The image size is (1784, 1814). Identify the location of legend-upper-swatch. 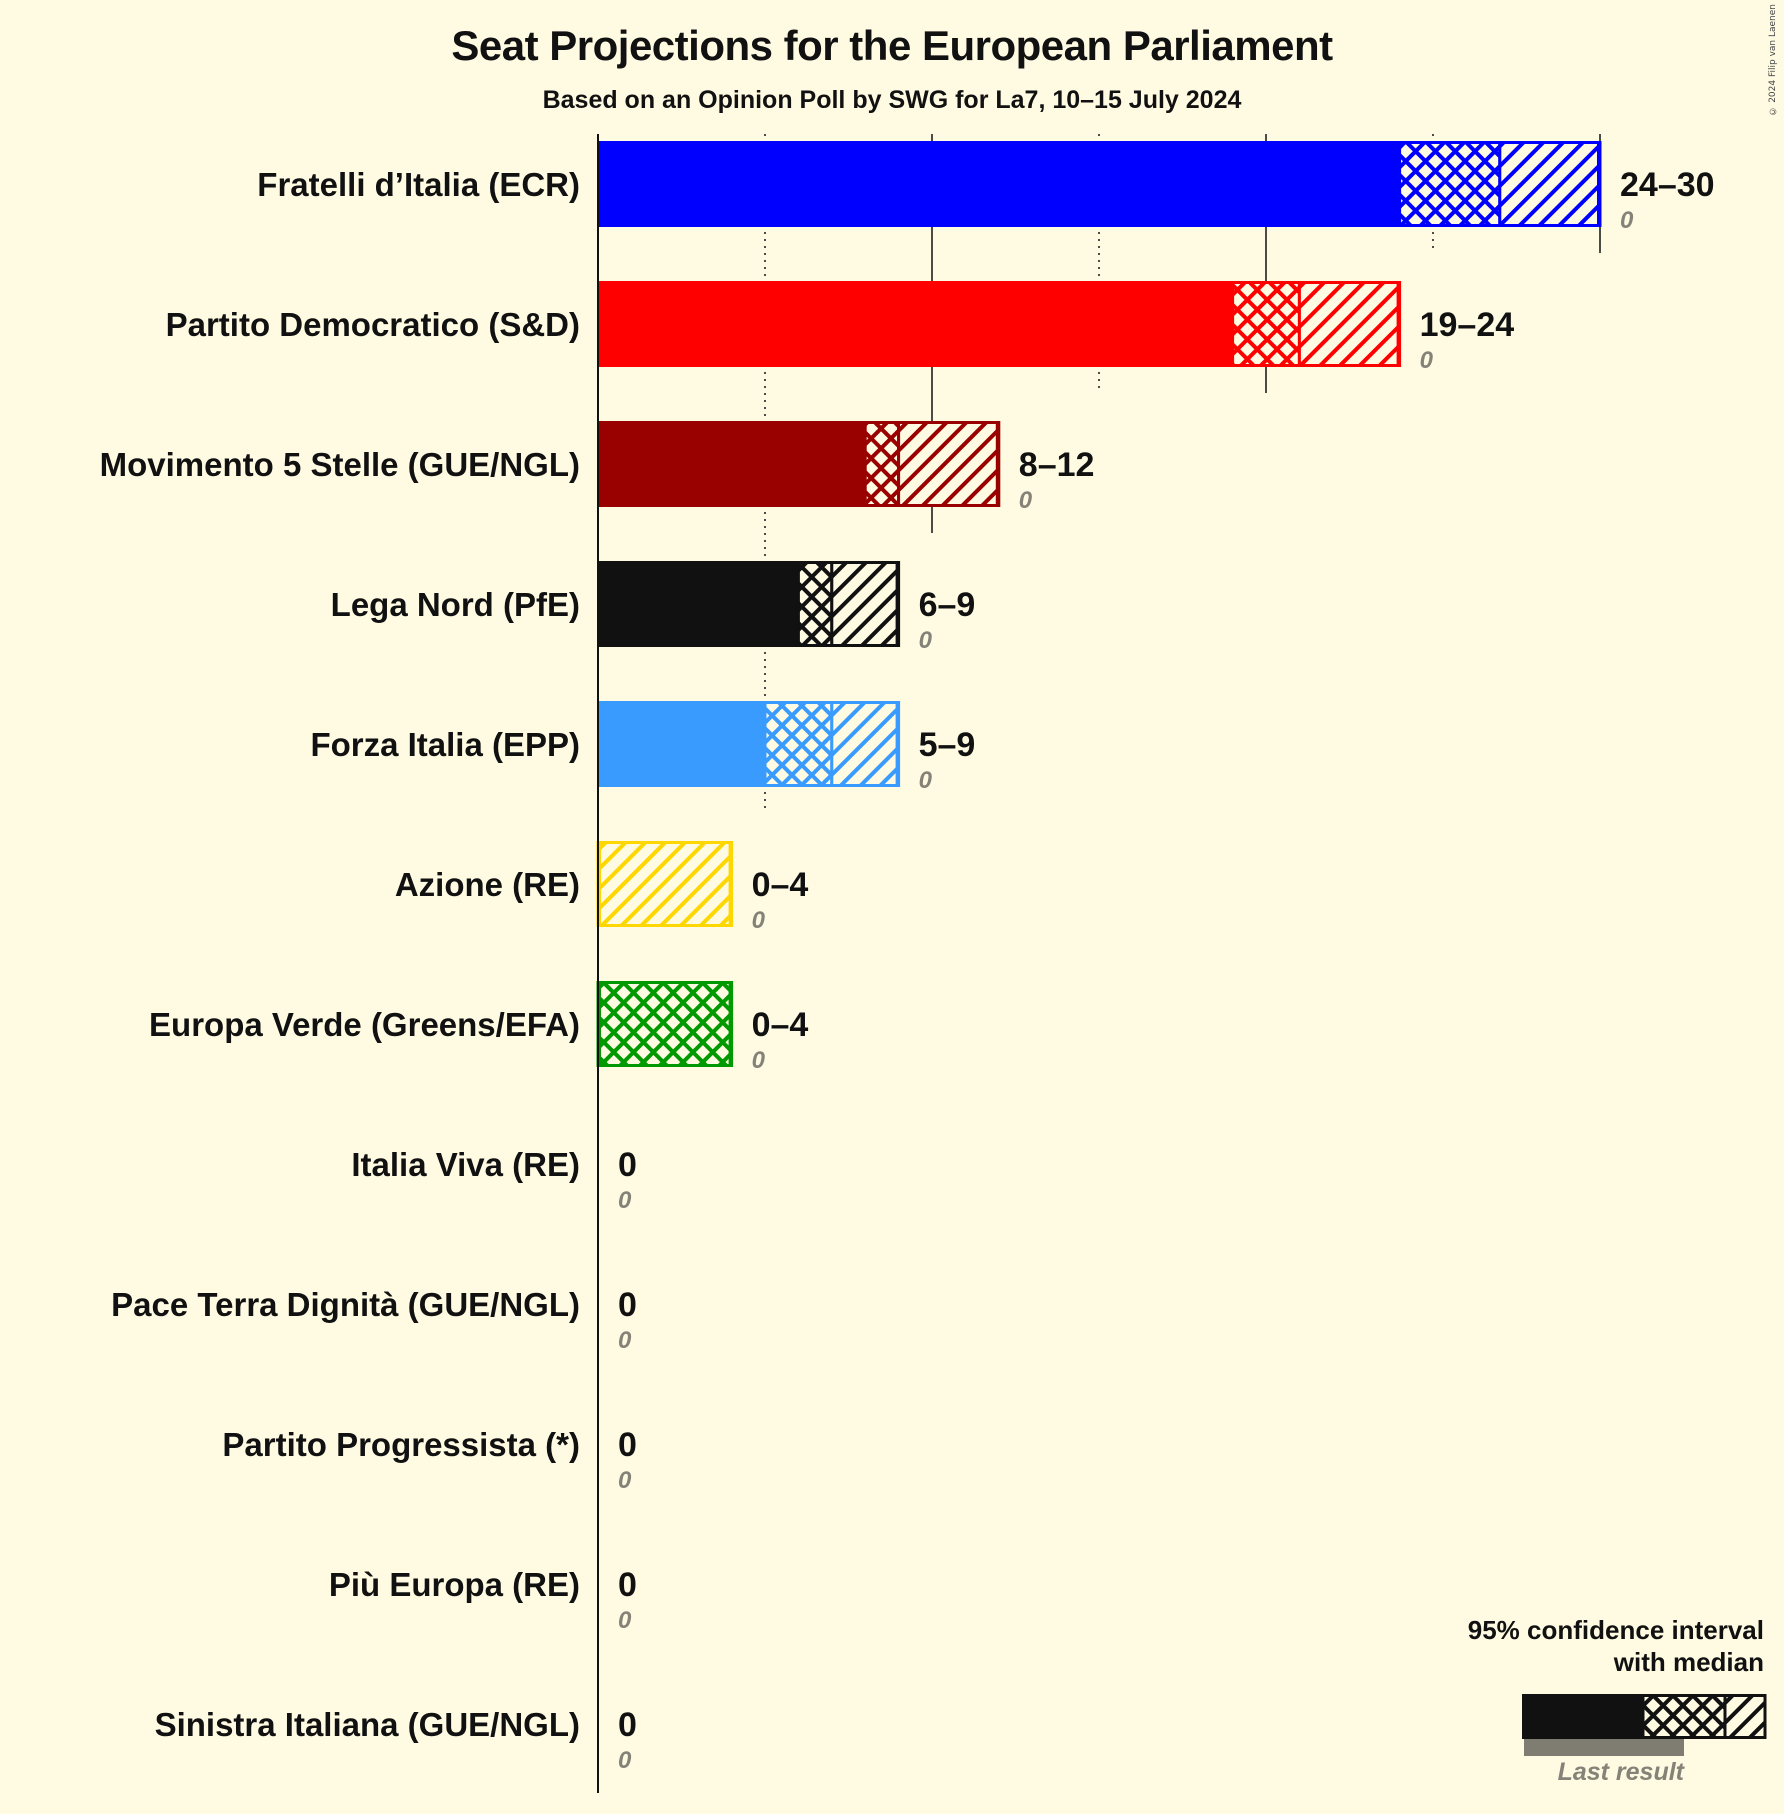
(1745, 1716).